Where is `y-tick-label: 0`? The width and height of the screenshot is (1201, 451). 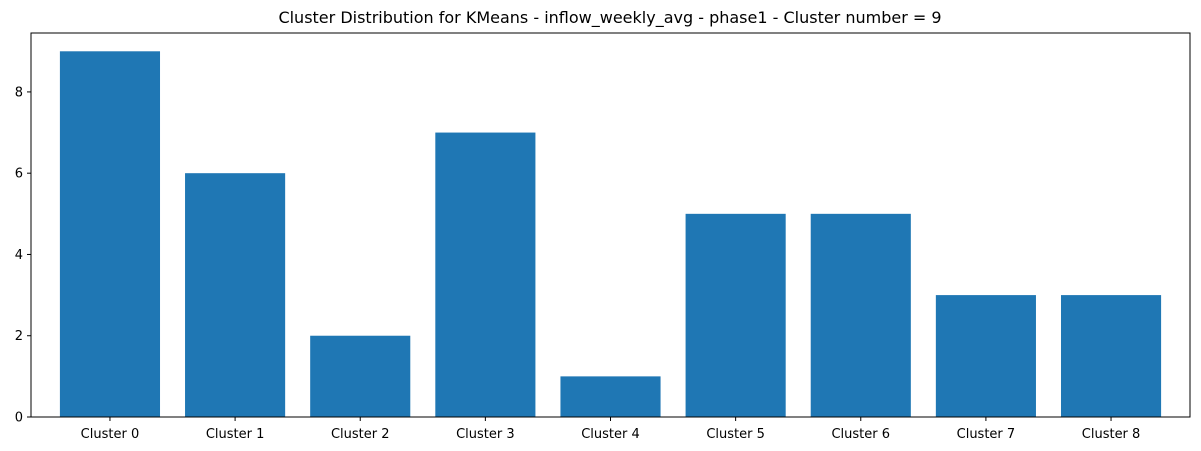
y-tick-label: 0 is located at coordinates (19, 418).